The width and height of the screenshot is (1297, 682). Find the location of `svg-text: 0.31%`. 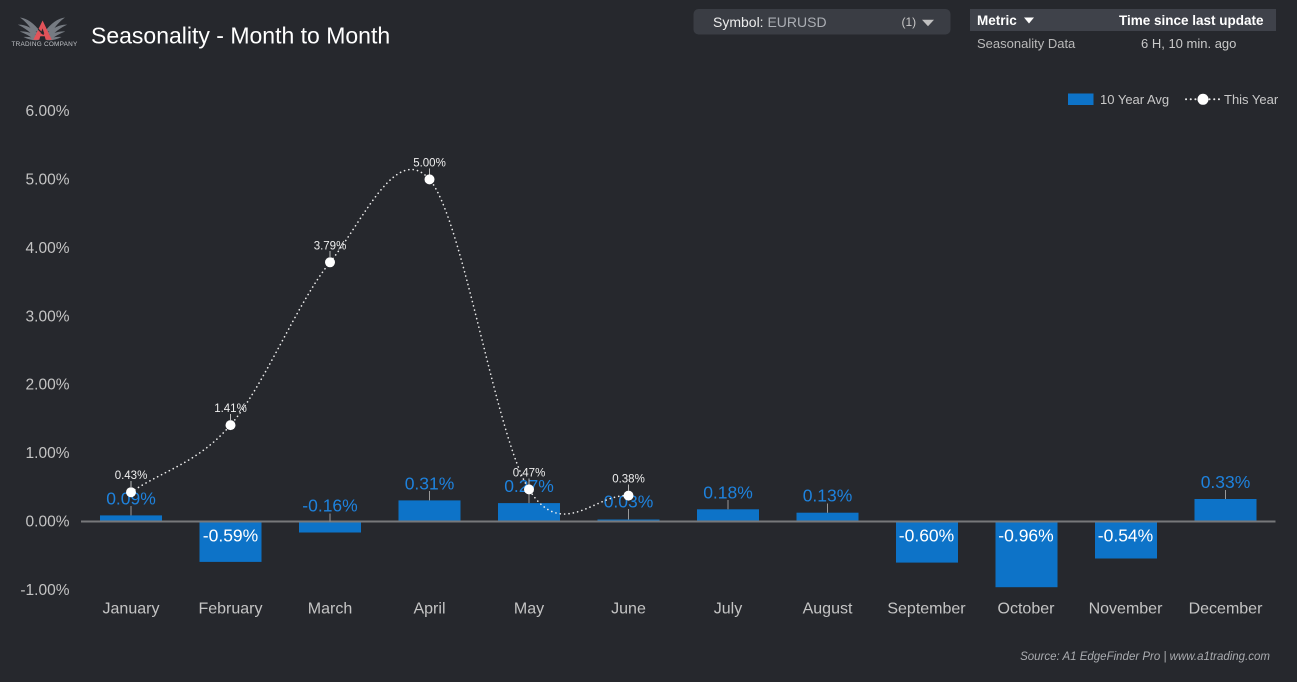

svg-text: 0.31% is located at coordinates (430, 483).